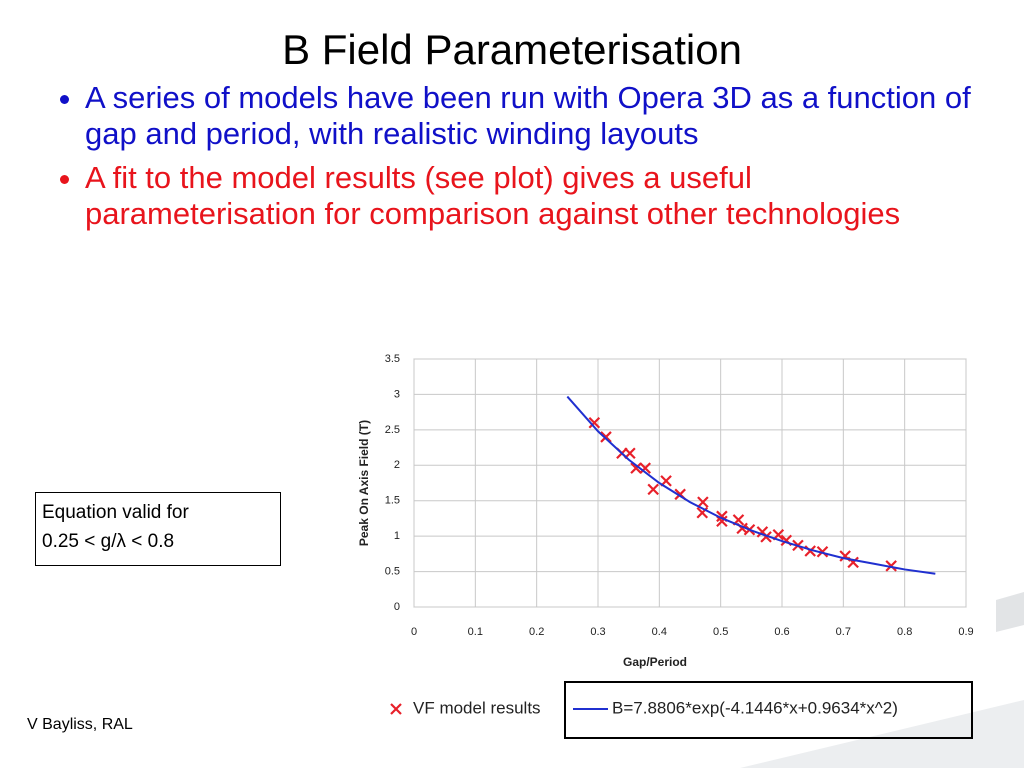  Describe the element at coordinates (392, 430) in the screenshot. I see `y-tick-label: 2.5` at that location.